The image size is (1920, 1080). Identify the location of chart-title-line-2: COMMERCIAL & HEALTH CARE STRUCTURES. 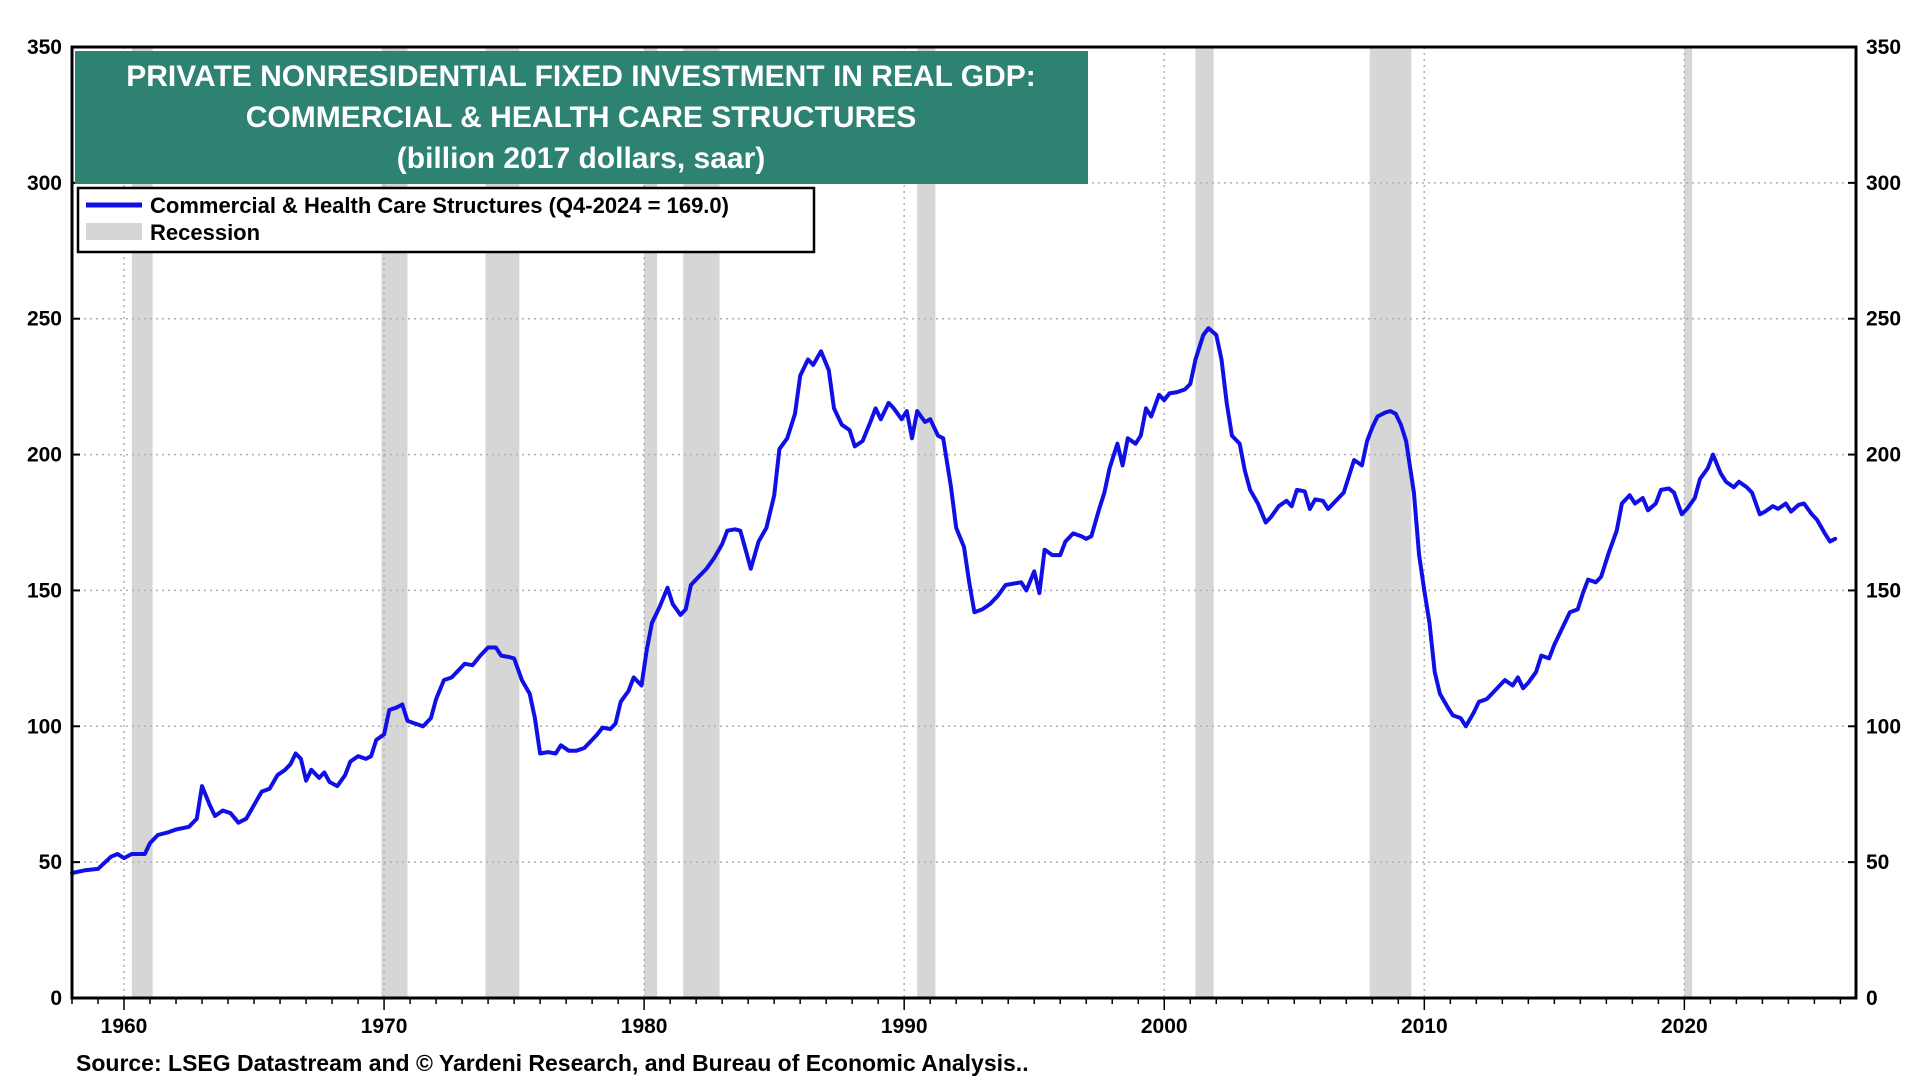
(581, 117).